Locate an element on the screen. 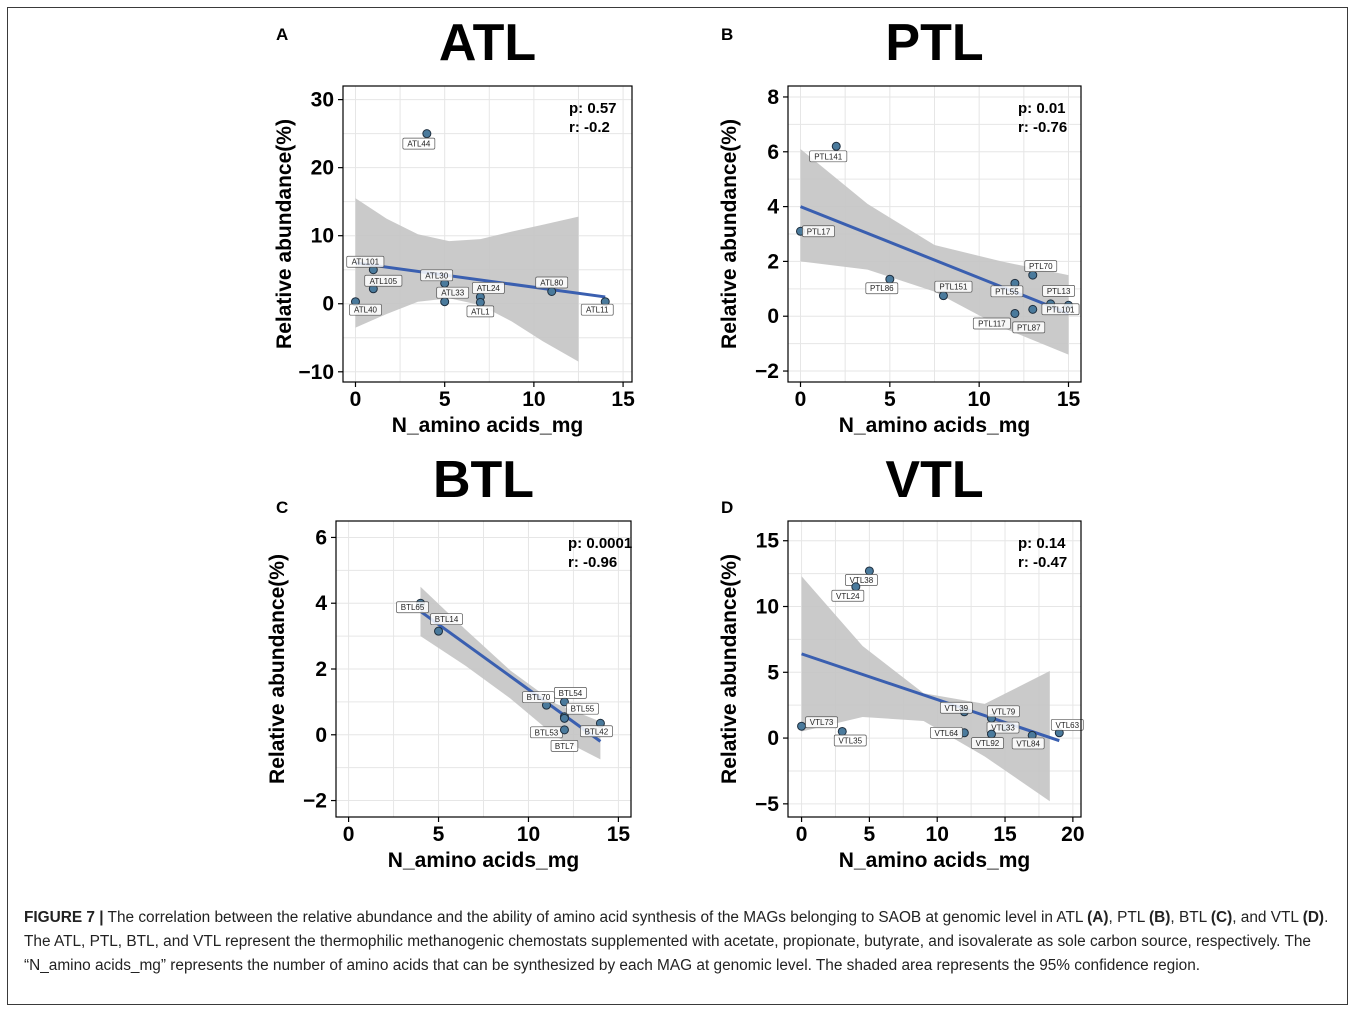 The width and height of the screenshot is (1357, 1013). point-label-text: PTL13 is located at coordinates (1059, 291).